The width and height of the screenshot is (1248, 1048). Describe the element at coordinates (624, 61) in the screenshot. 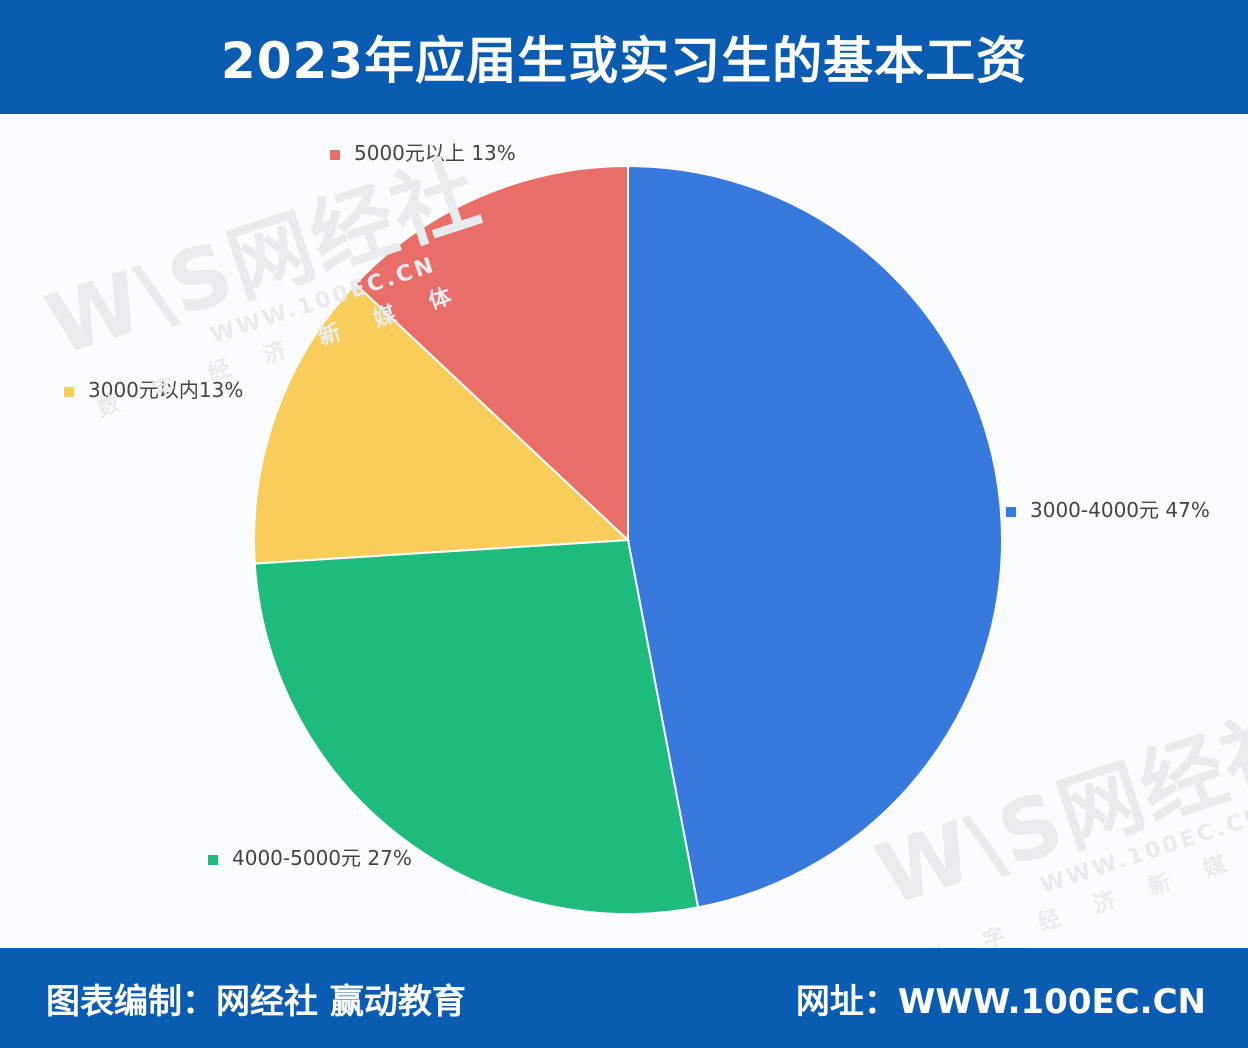

I see `chart-title: 2023年应届生或实习生的基本工资` at that location.